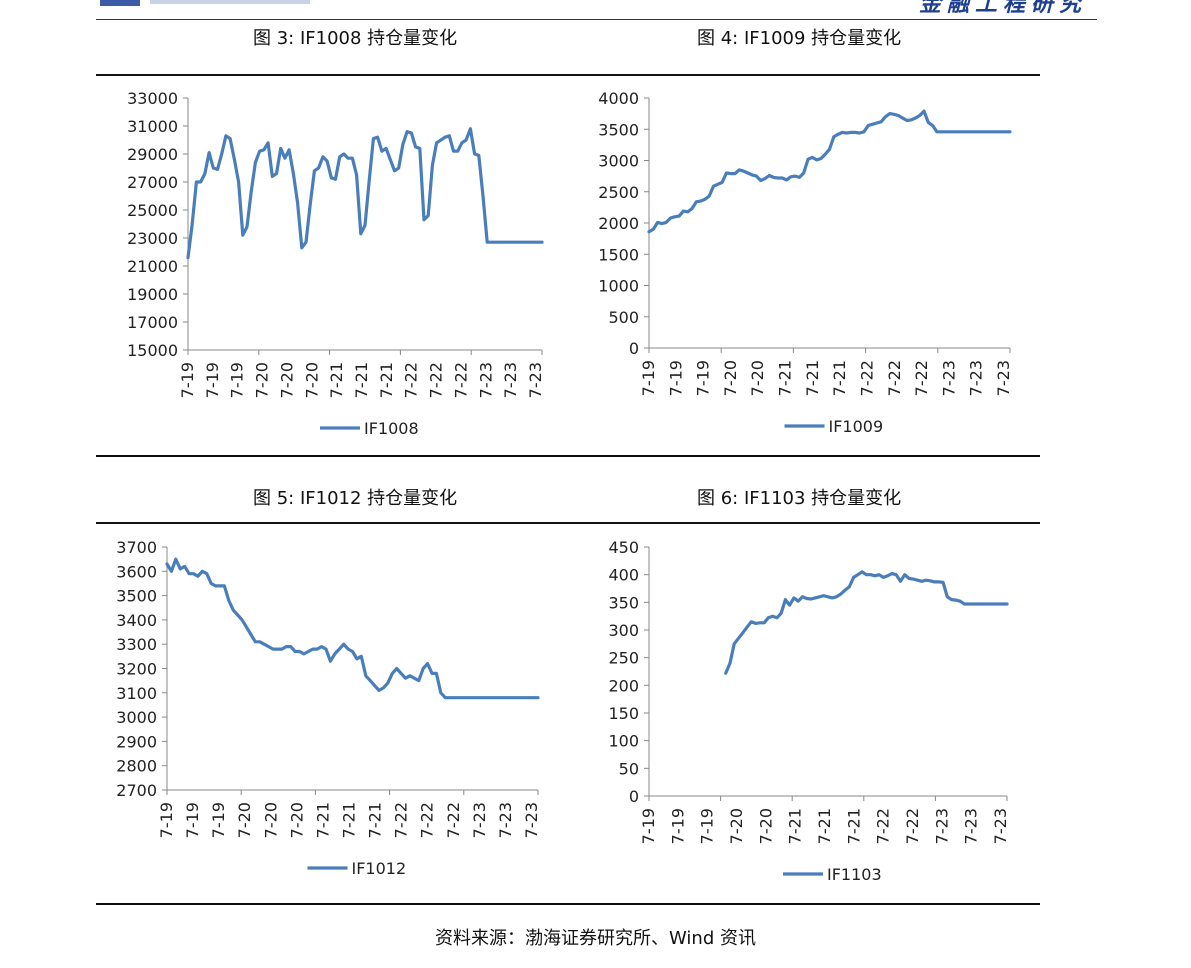  I want to click on y-tick-label: 27000, so click(152, 182).